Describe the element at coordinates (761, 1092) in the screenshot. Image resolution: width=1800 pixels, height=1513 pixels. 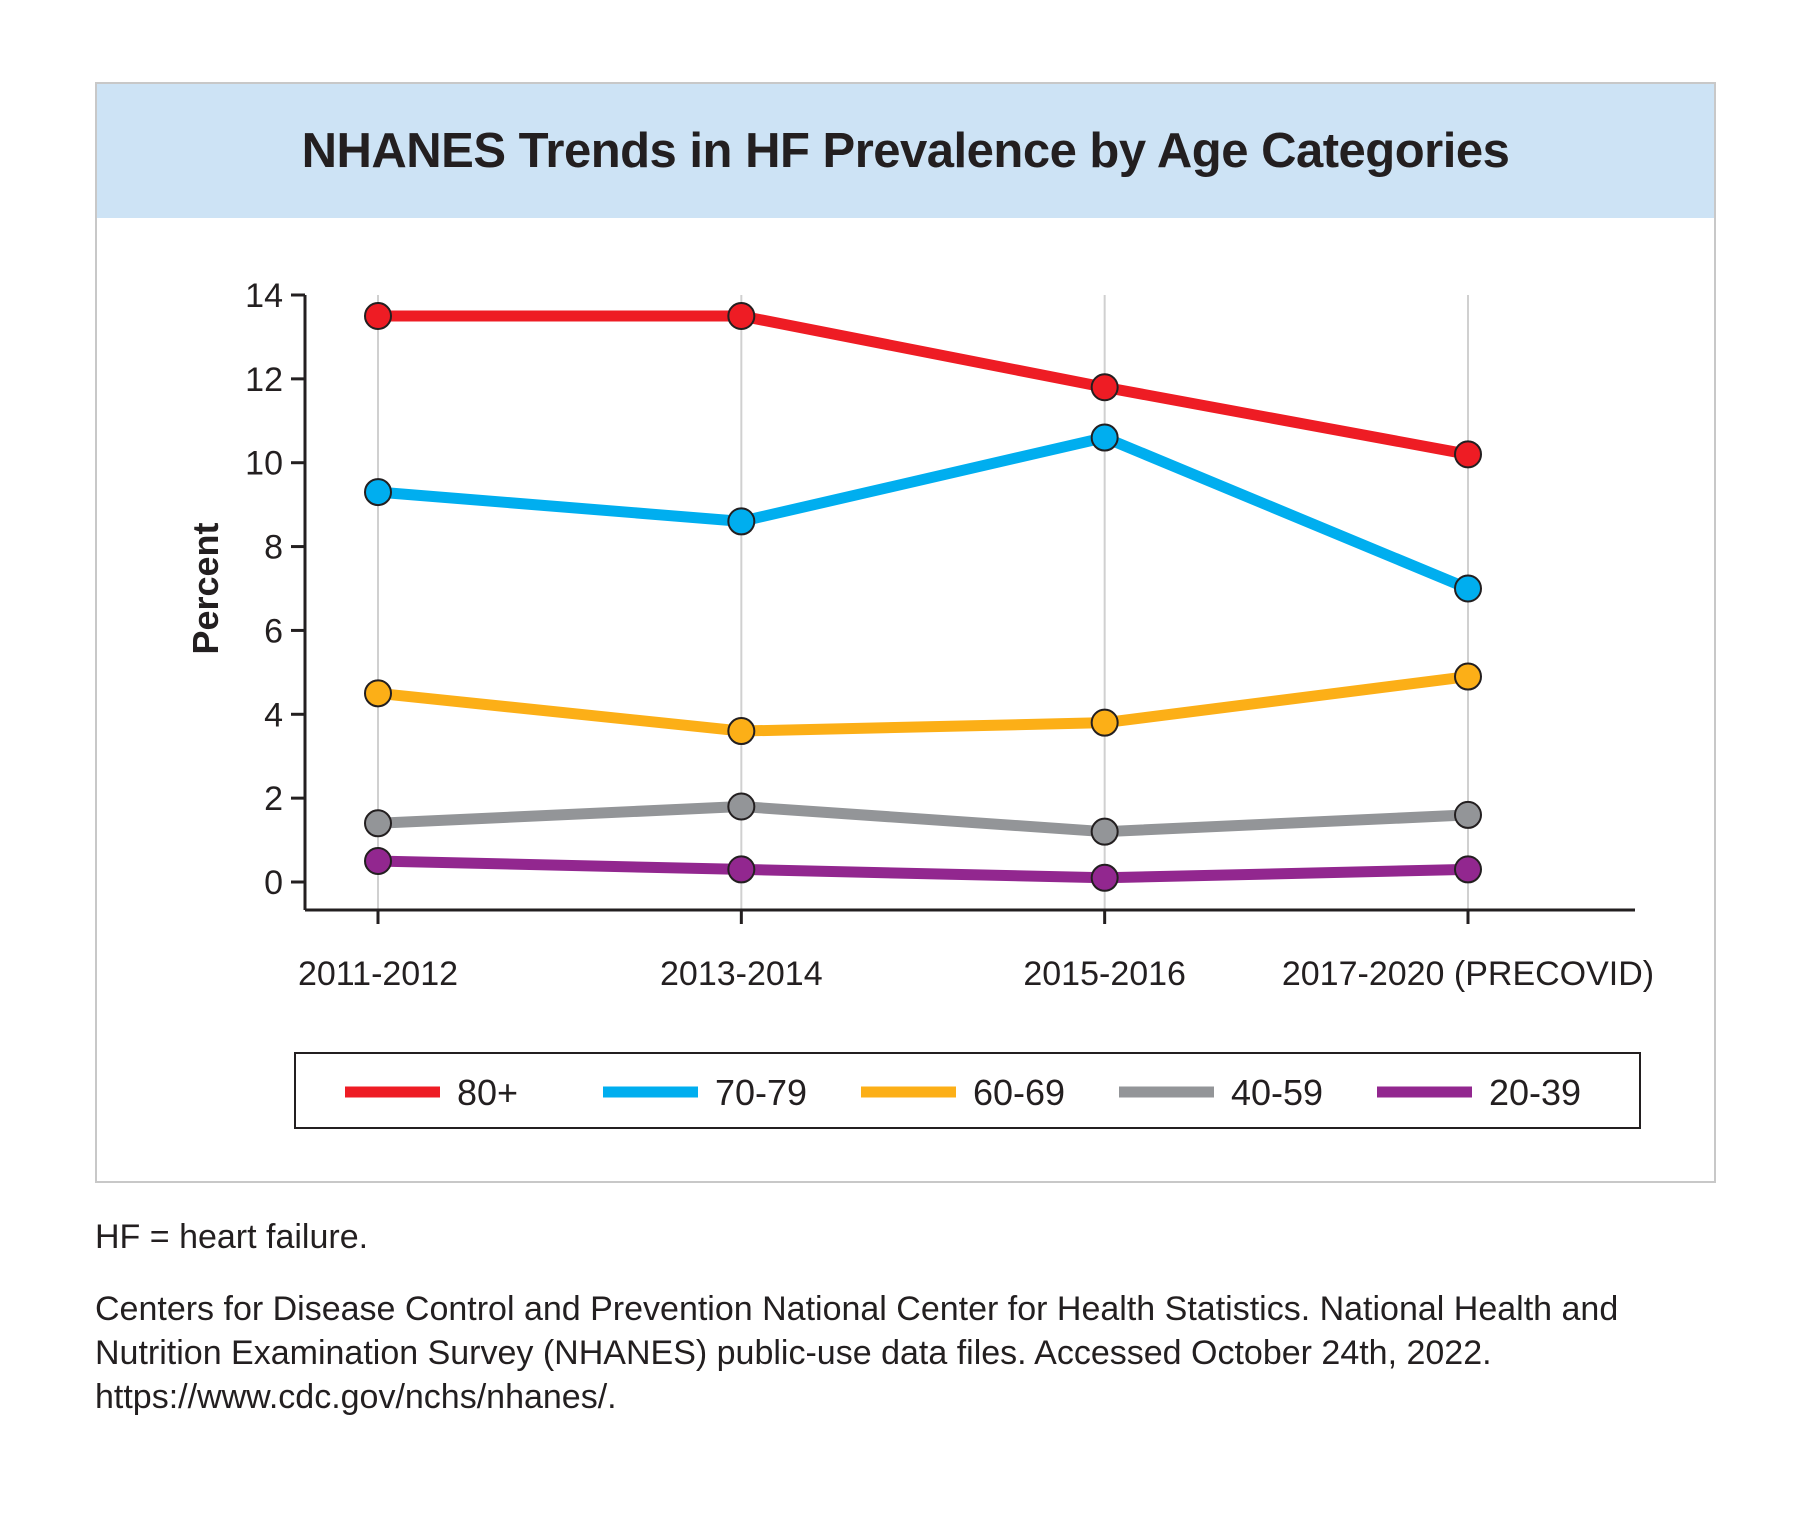
I see `legend-label: 70-79` at that location.